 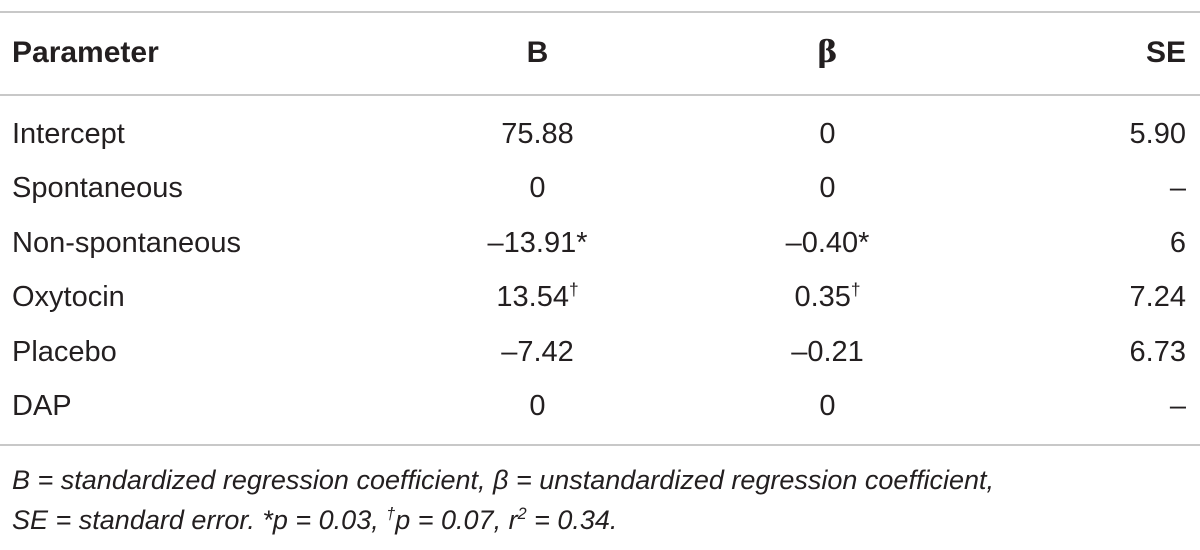 What do you see at coordinates (537, 134) in the screenshot?
I see `row-intercept-b: 75.88` at bounding box center [537, 134].